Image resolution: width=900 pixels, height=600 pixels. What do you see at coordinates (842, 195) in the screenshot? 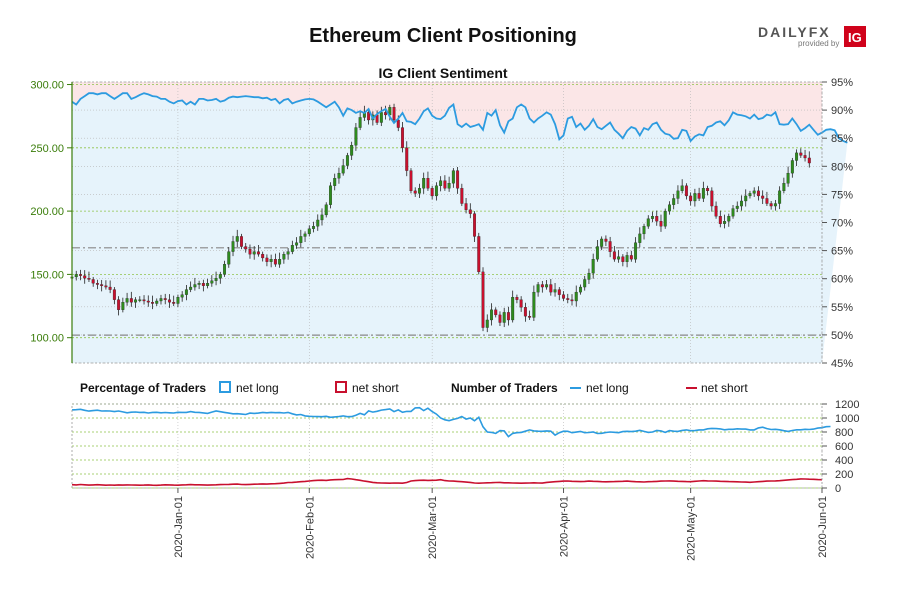
I see `pct-tick-label: 75%` at bounding box center [842, 195].